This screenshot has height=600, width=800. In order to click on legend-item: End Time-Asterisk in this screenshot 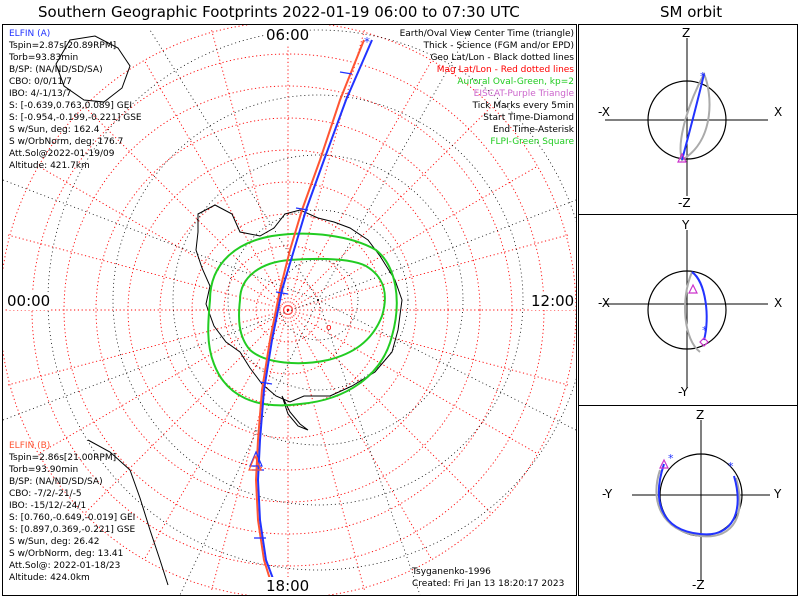, I will do `click(533, 130)`.